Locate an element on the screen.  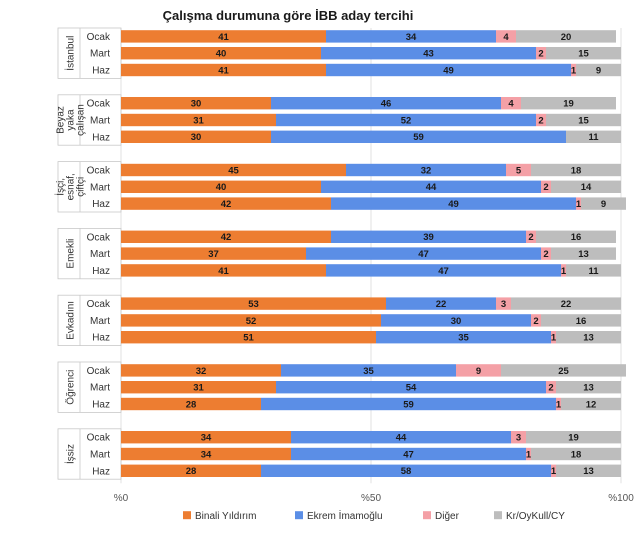
x-tick-label: %50 is located at coordinates (371, 498).